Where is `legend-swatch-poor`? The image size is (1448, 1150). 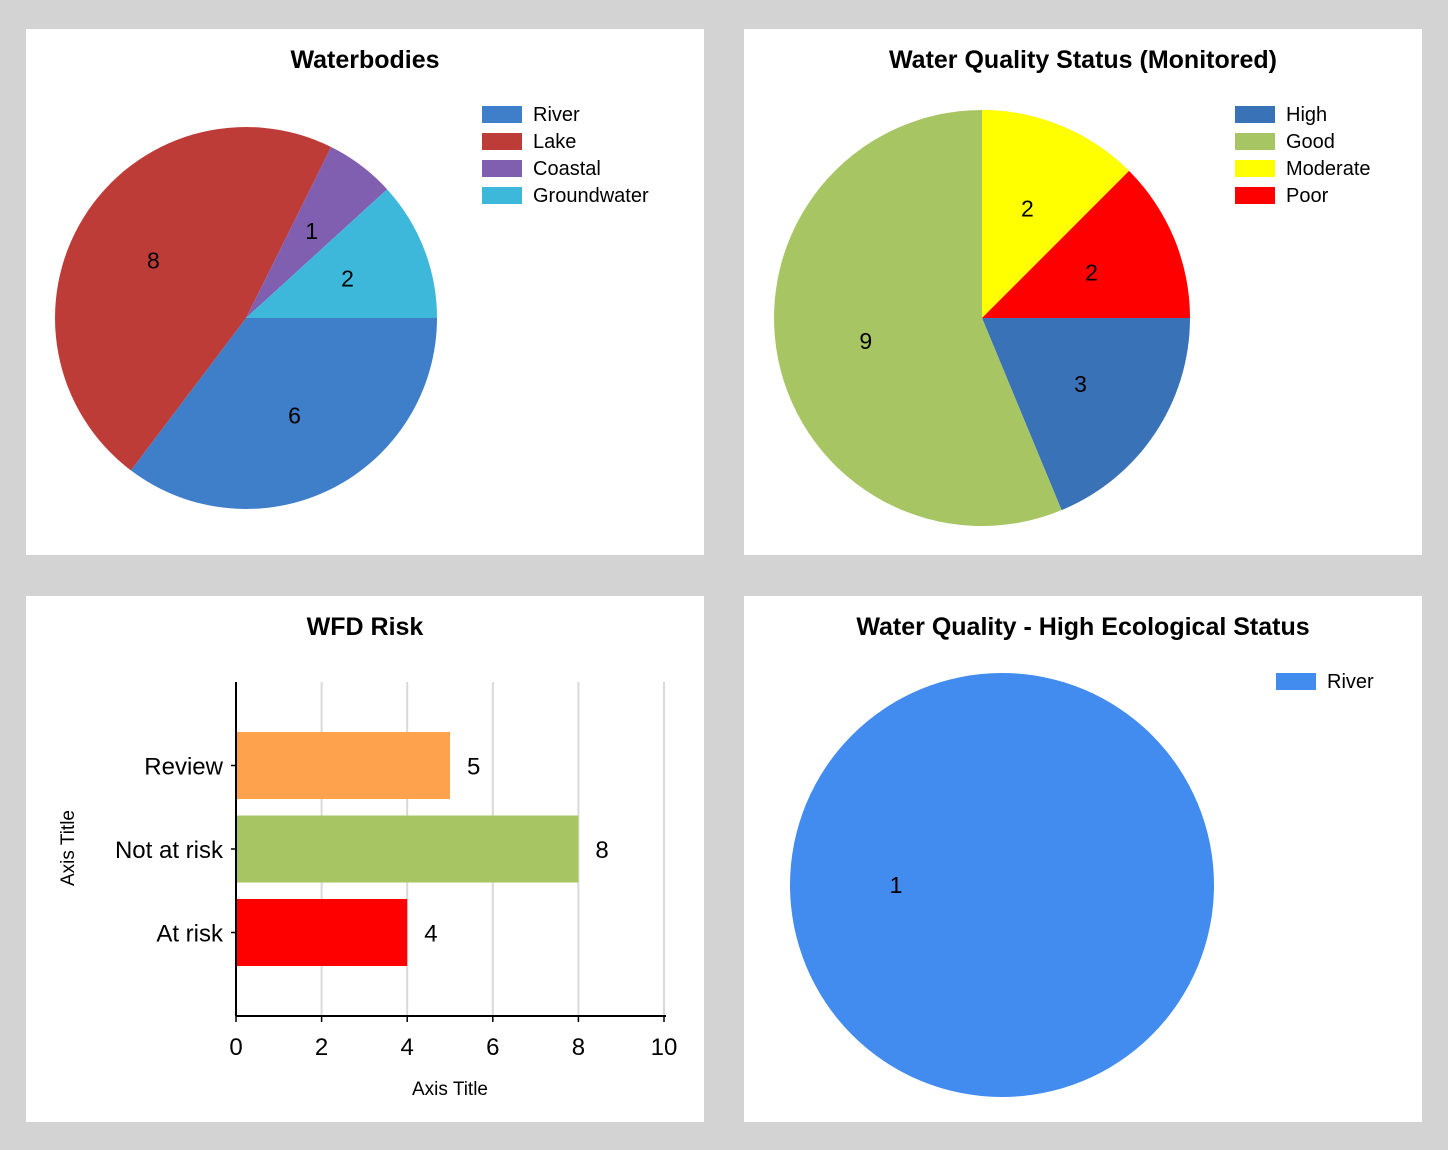
legend-swatch-poor is located at coordinates (1255, 195).